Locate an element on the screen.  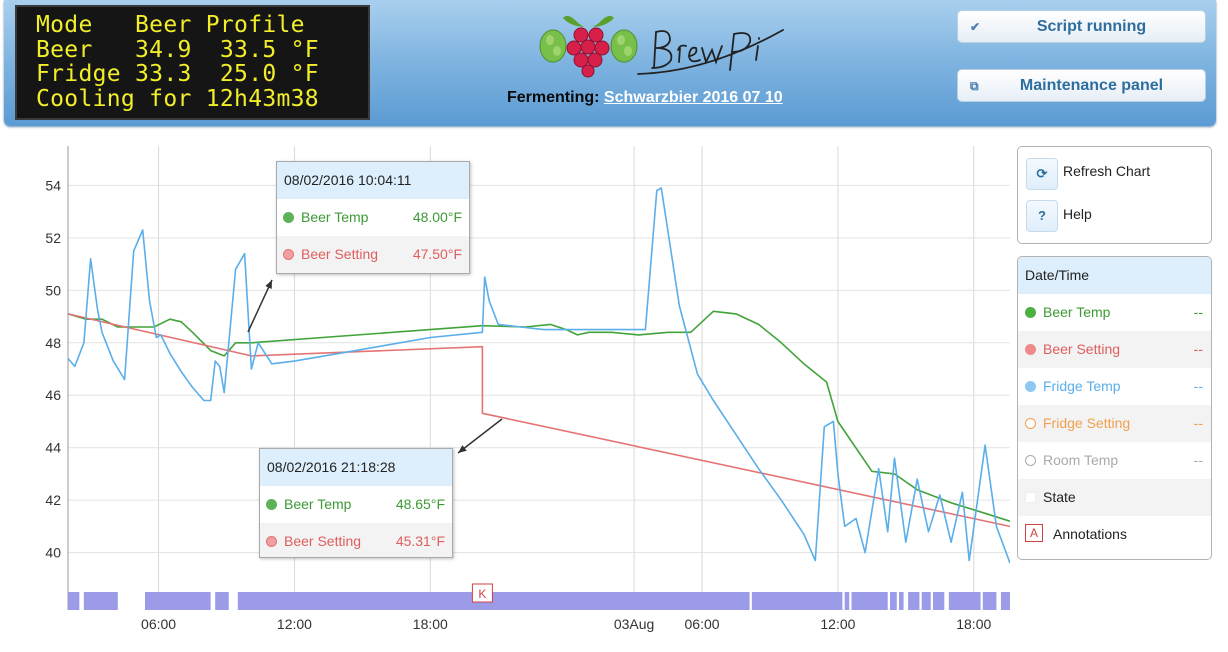
beer-profile-link: Schwarzbier 2016 07 10 is located at coordinates (693, 97).